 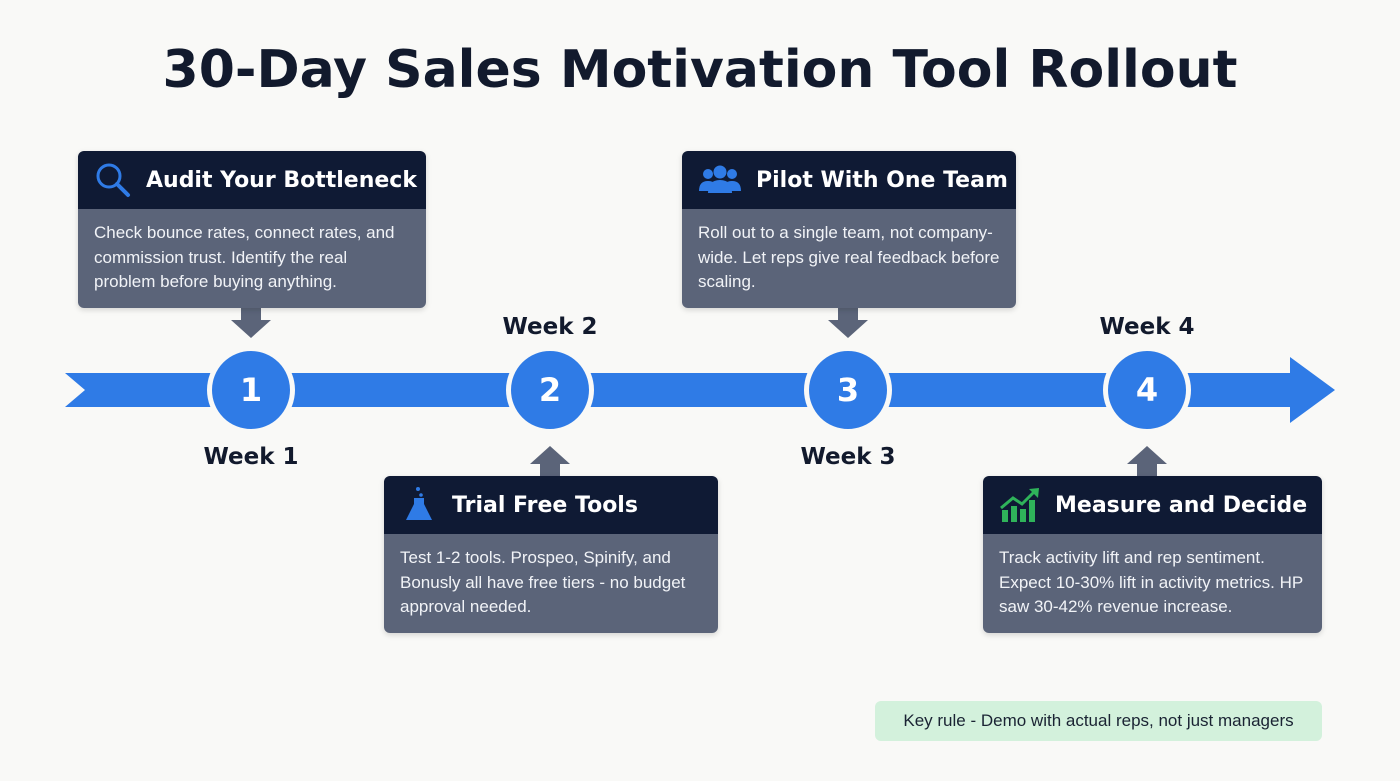 What do you see at coordinates (882, 180) in the screenshot?
I see `card-title: Pilot With One Team` at bounding box center [882, 180].